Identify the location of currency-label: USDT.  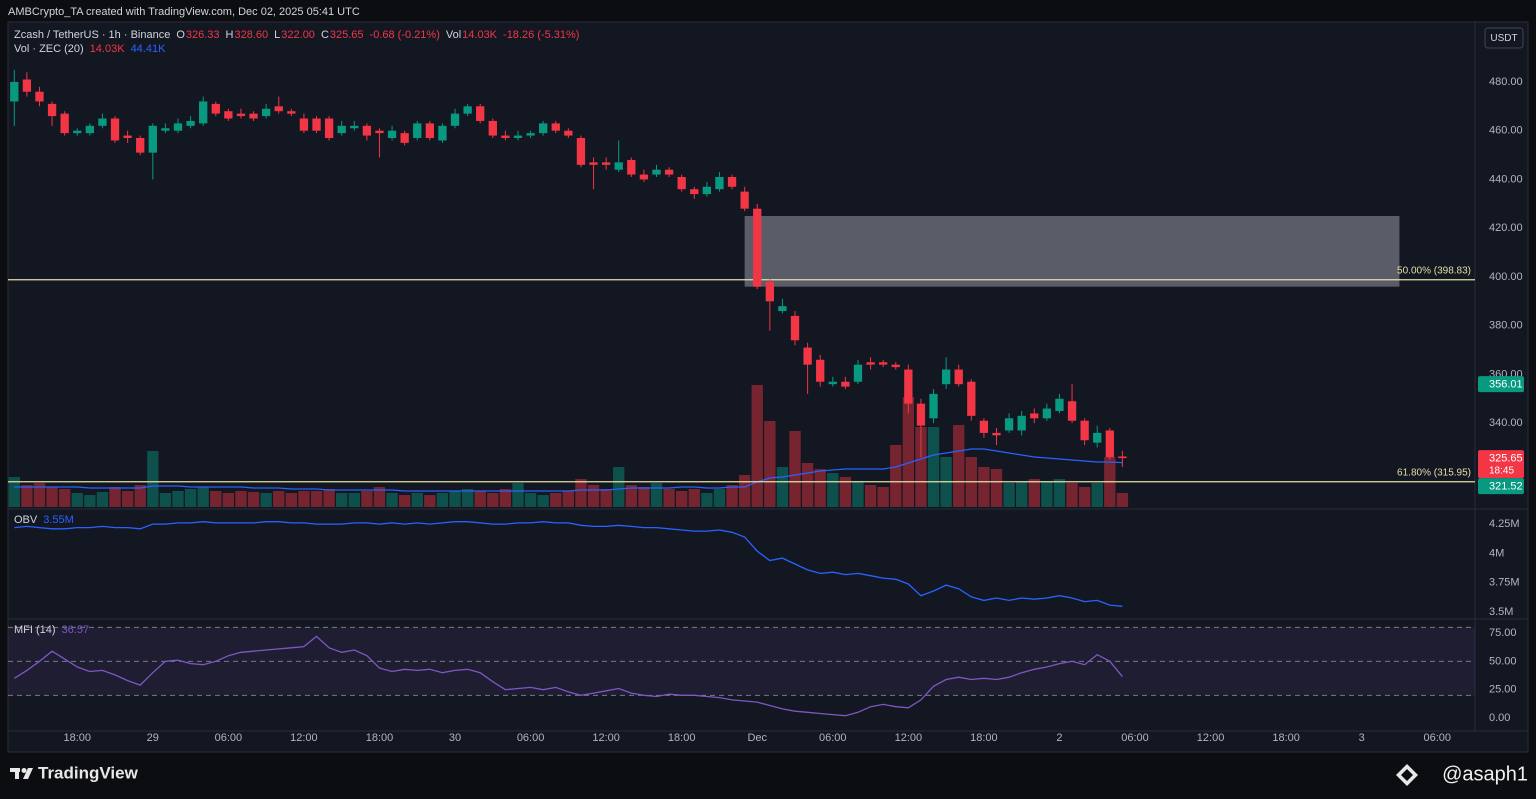
(1503, 38).